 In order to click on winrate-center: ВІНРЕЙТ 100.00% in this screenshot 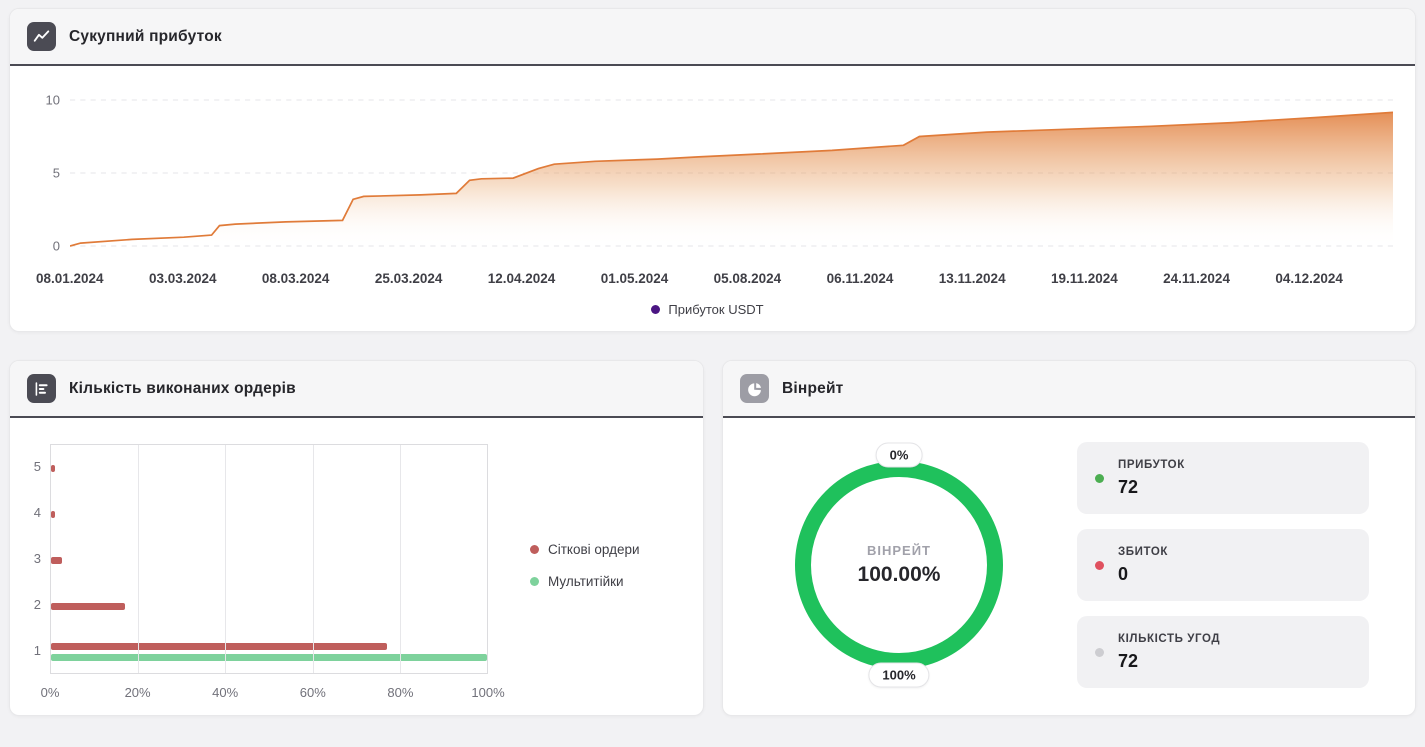, I will do `click(899, 565)`.